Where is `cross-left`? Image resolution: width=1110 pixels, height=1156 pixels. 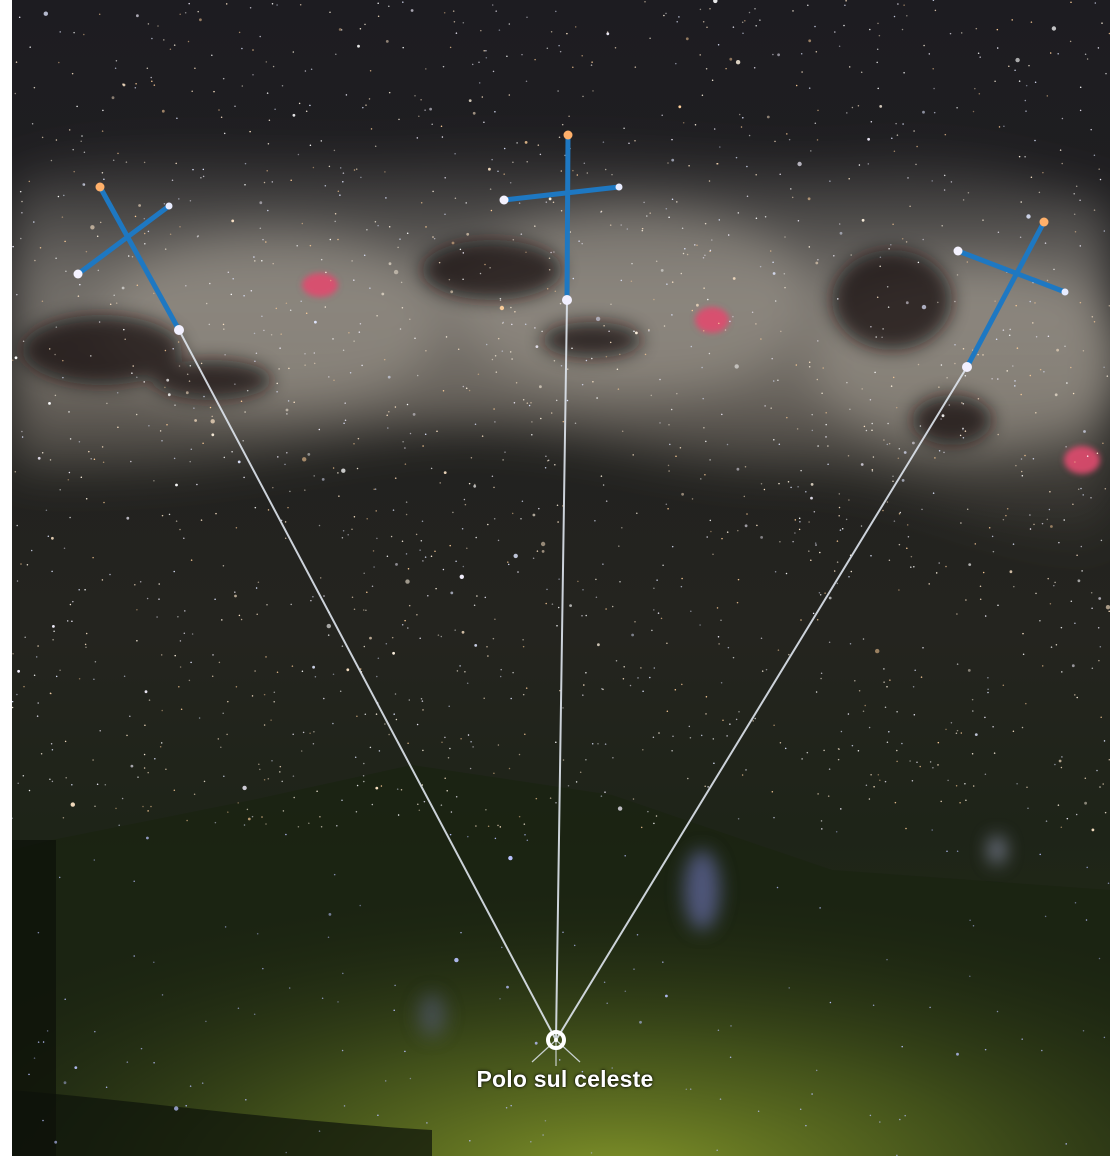 cross-left is located at coordinates (128, 258).